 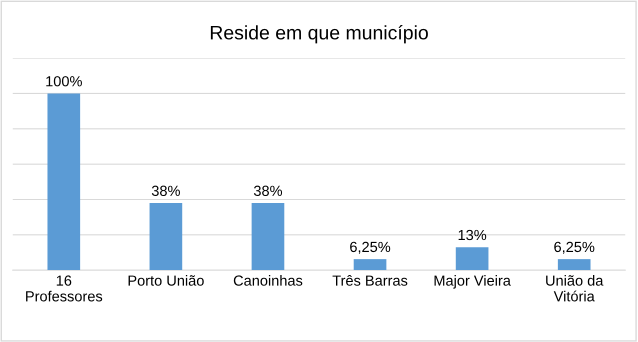 What do you see at coordinates (64, 288) in the screenshot?
I see `x-tick-label: 16 Professores` at bounding box center [64, 288].